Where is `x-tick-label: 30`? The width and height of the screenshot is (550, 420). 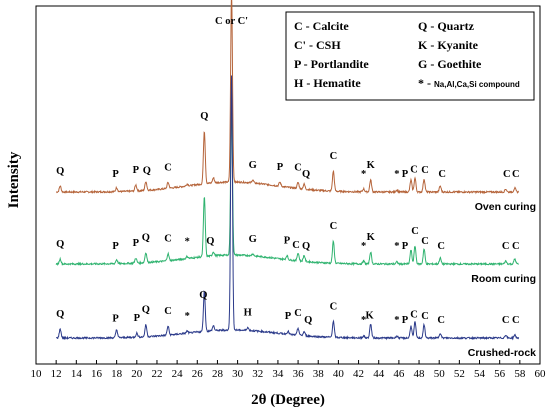
x-tick-label: 30 is located at coordinates (238, 374).